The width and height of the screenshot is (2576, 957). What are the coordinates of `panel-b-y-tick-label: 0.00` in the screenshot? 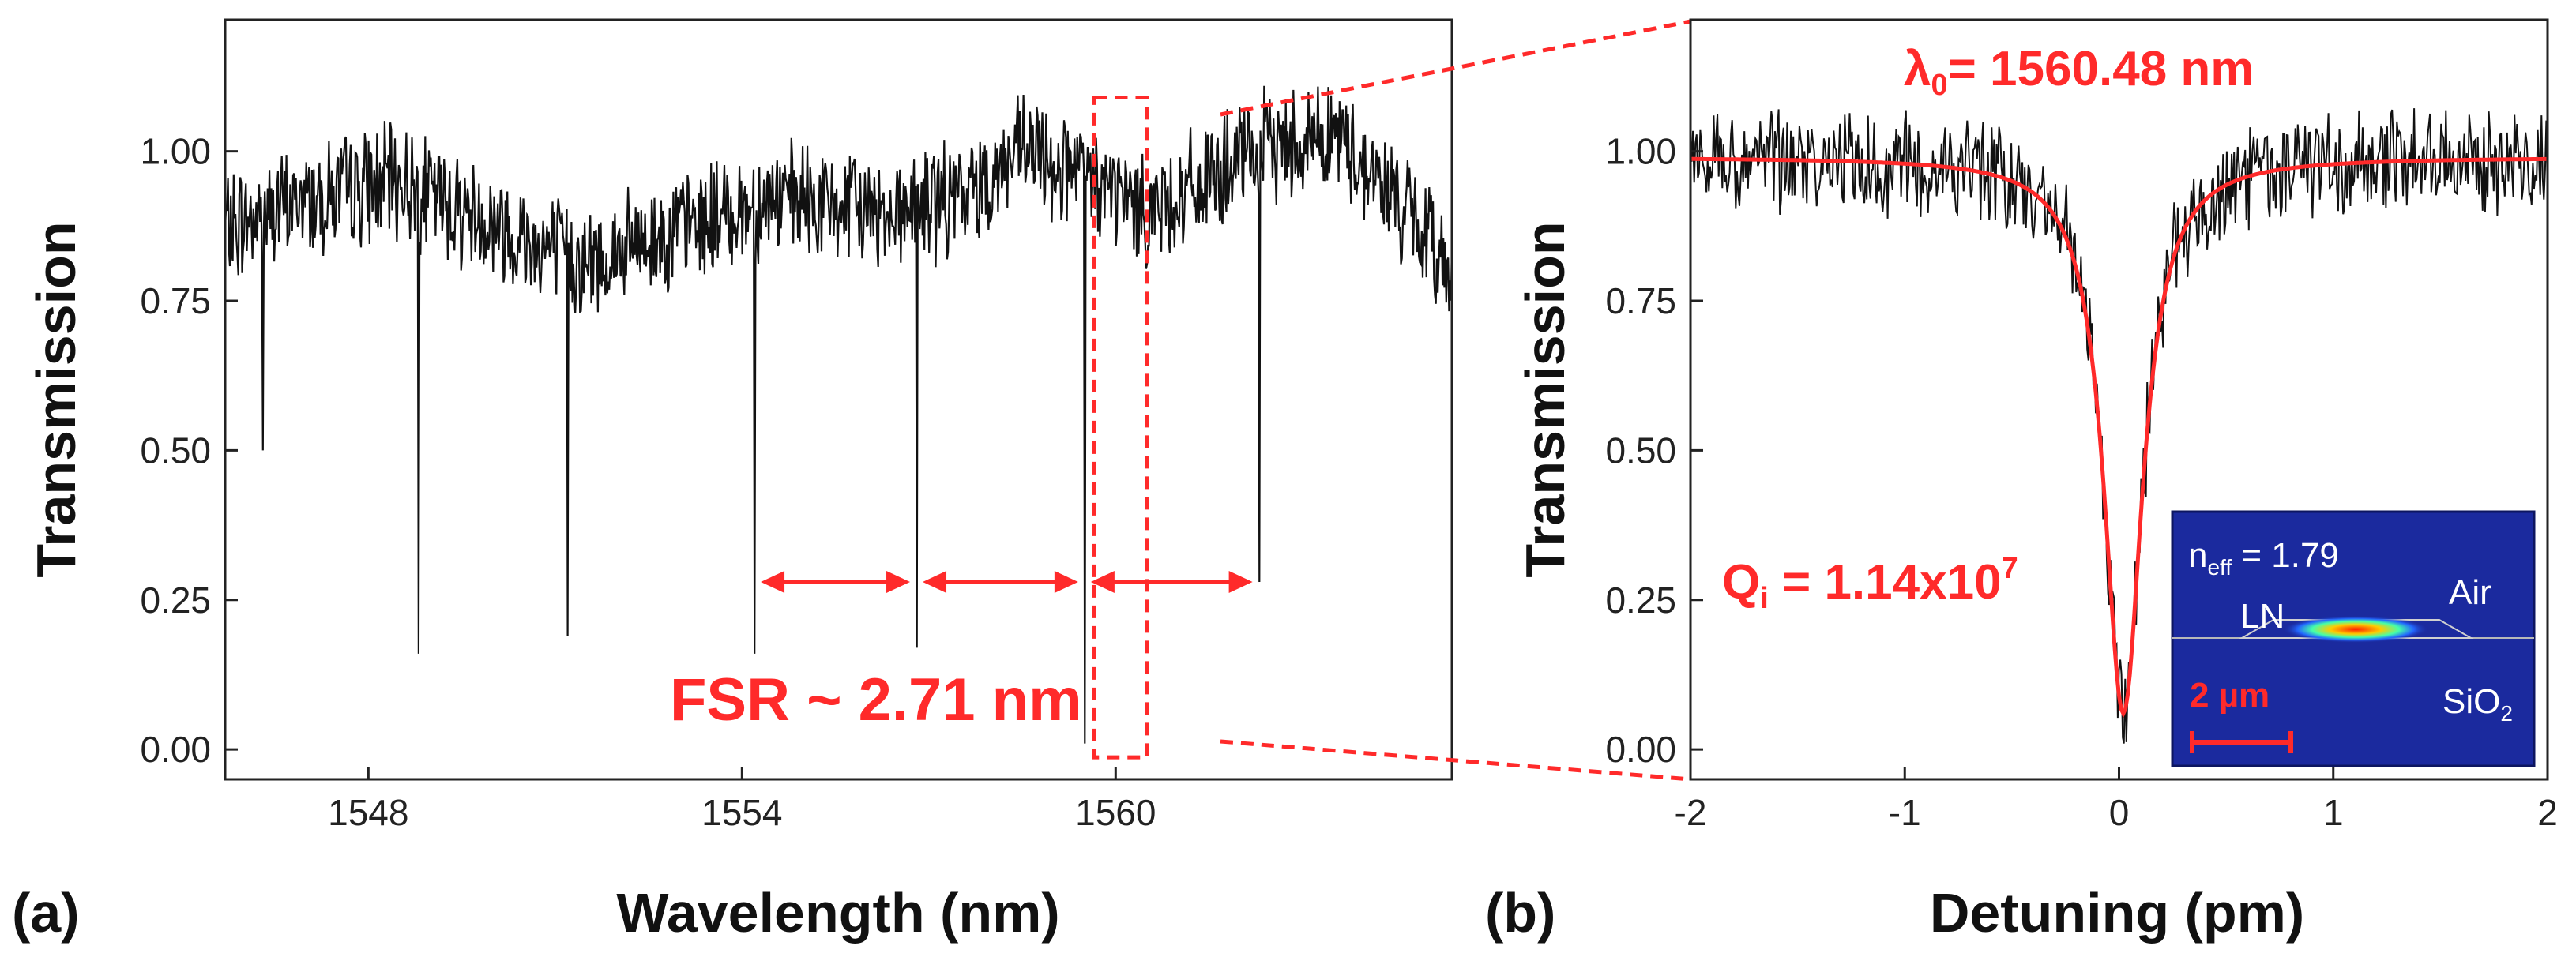 It's located at (1641, 749).